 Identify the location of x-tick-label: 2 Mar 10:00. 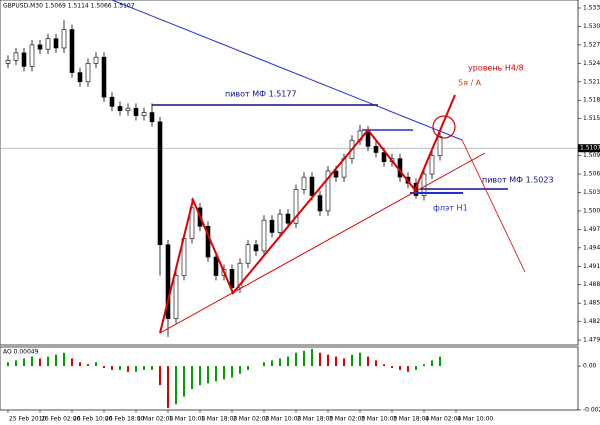
(283, 419).